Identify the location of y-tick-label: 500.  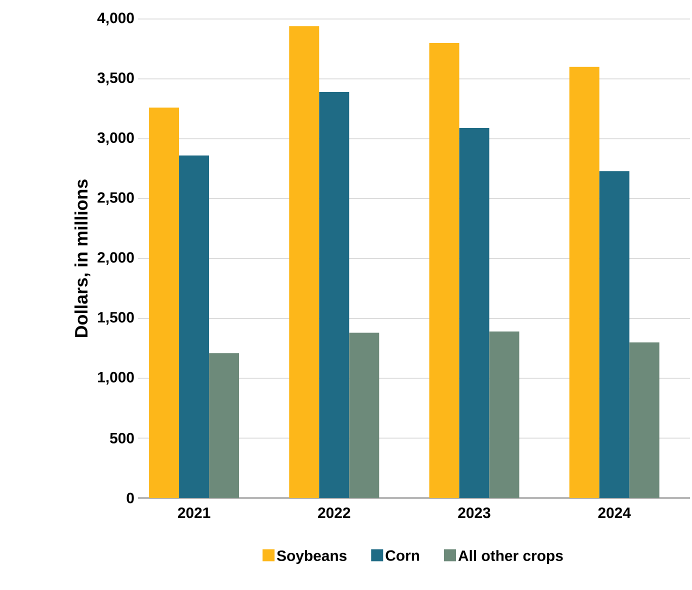
(122, 438).